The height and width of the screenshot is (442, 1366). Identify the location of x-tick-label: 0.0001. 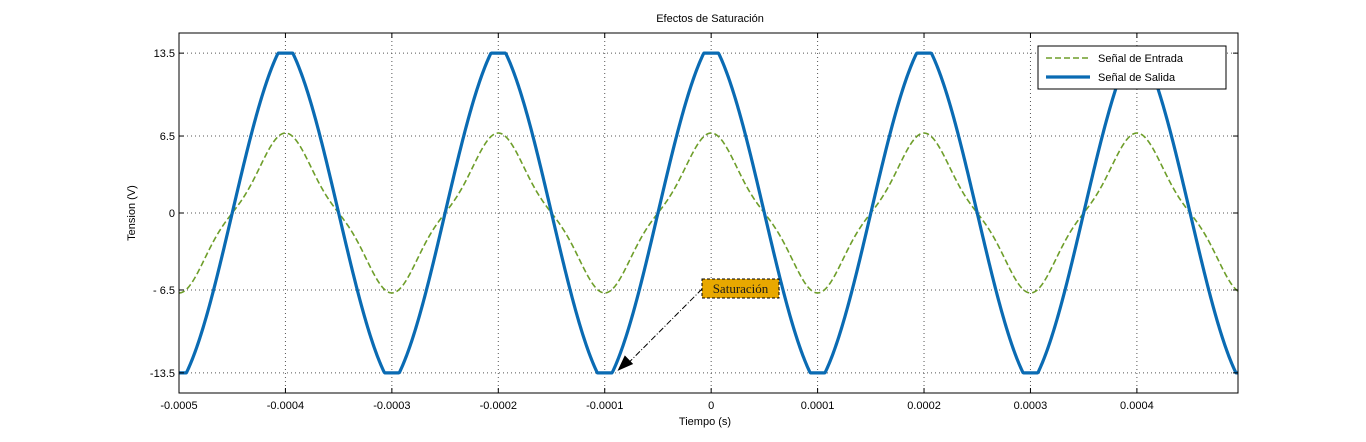
(818, 406).